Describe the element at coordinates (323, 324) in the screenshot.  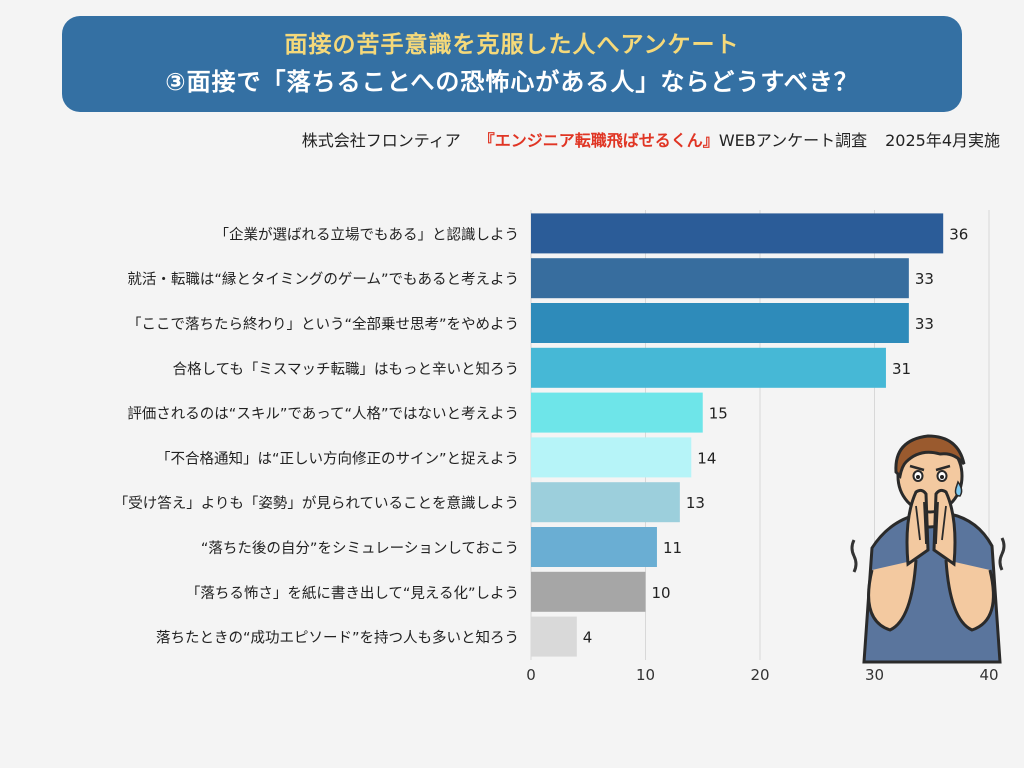
I see `category-label: 「ここで落ちたら終わり」という“全部乗せ思考”をやめよう` at that location.